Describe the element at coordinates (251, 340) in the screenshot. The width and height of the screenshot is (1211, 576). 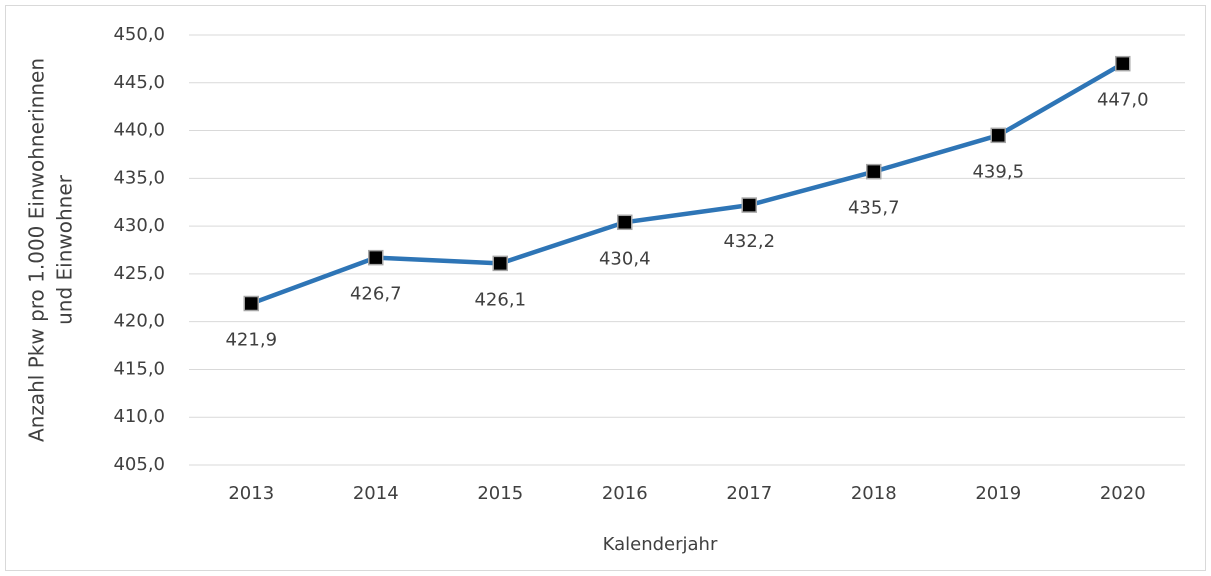
I see `data-label: 421,9` at that location.